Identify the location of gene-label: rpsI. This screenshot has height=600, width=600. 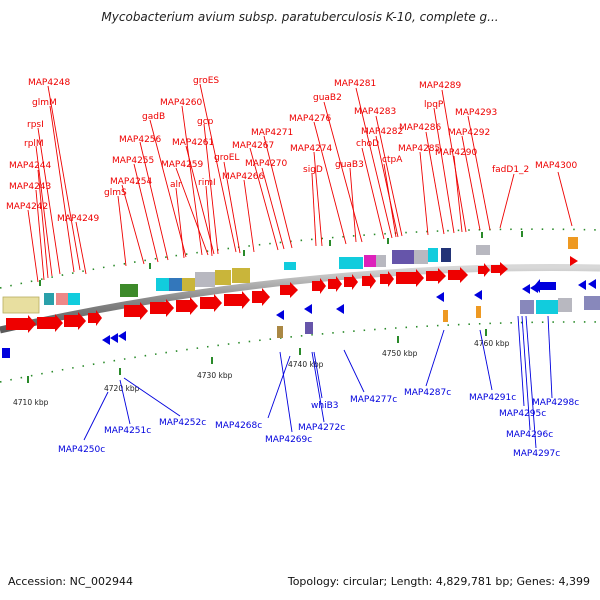
(35, 125).